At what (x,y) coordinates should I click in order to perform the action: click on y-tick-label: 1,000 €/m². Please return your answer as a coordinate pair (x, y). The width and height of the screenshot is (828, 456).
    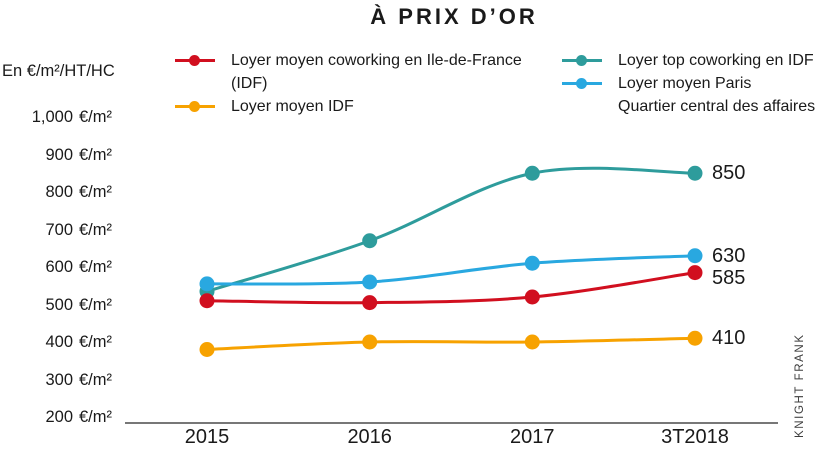
    Looking at the image, I should click on (56, 117).